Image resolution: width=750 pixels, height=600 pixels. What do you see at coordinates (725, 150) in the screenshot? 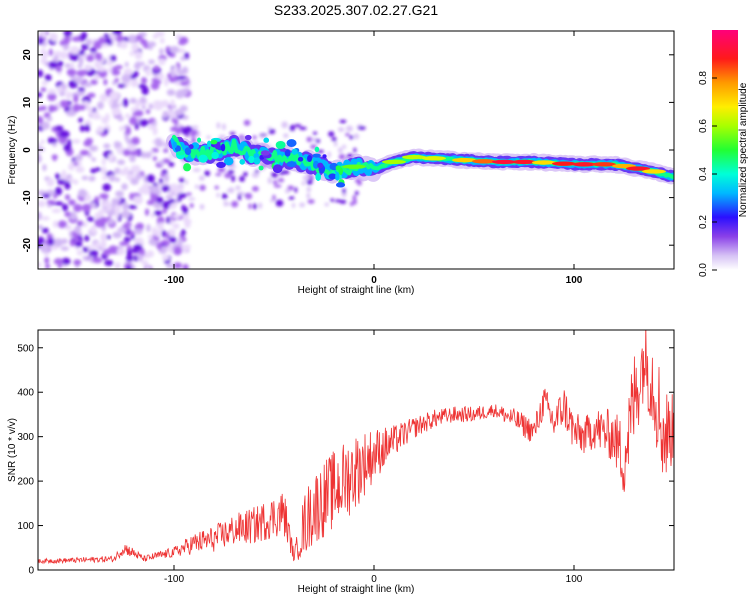
I see `colorbar-gradient` at bounding box center [725, 150].